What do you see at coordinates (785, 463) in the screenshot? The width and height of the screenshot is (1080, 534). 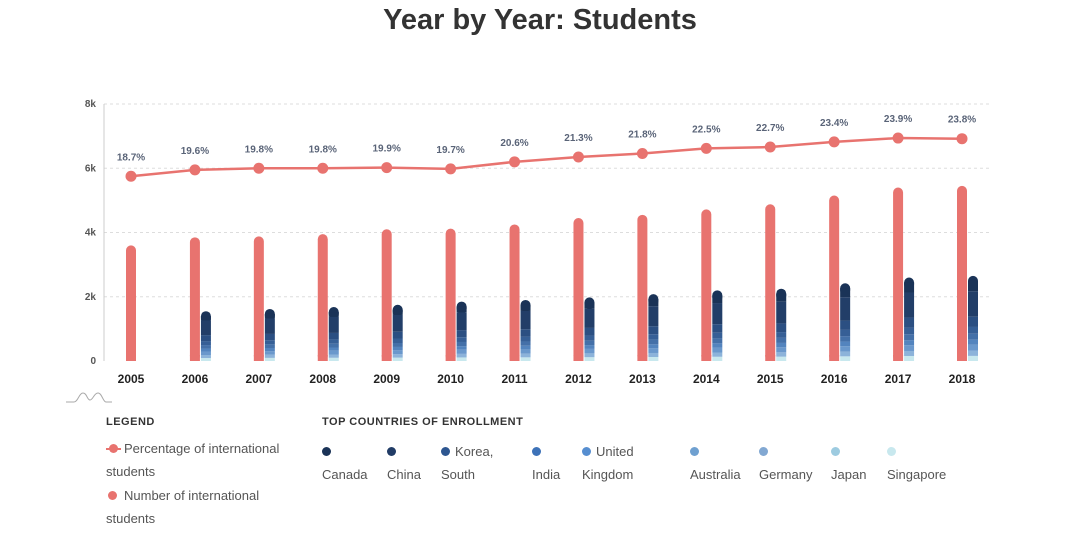 I see `country-legend-item: Germany` at bounding box center [785, 463].